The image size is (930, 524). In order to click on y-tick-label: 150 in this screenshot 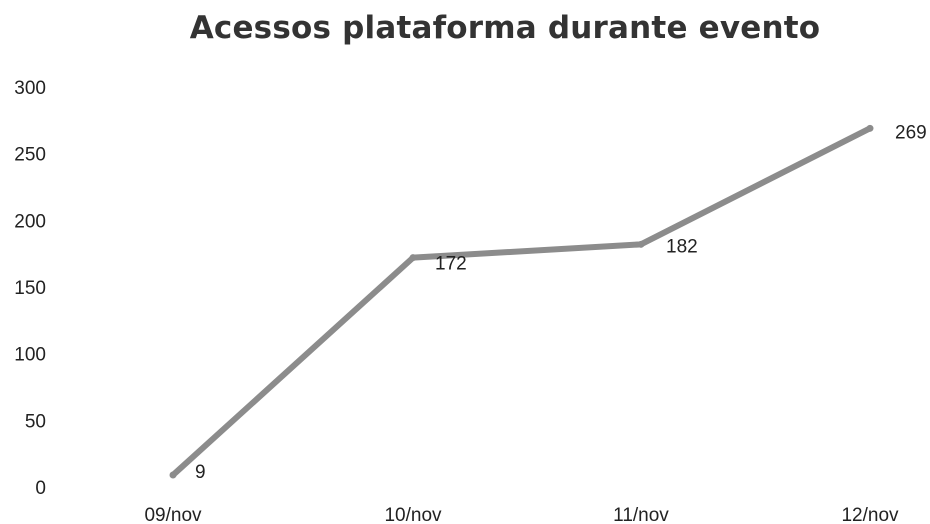, I will do `click(30, 288)`.